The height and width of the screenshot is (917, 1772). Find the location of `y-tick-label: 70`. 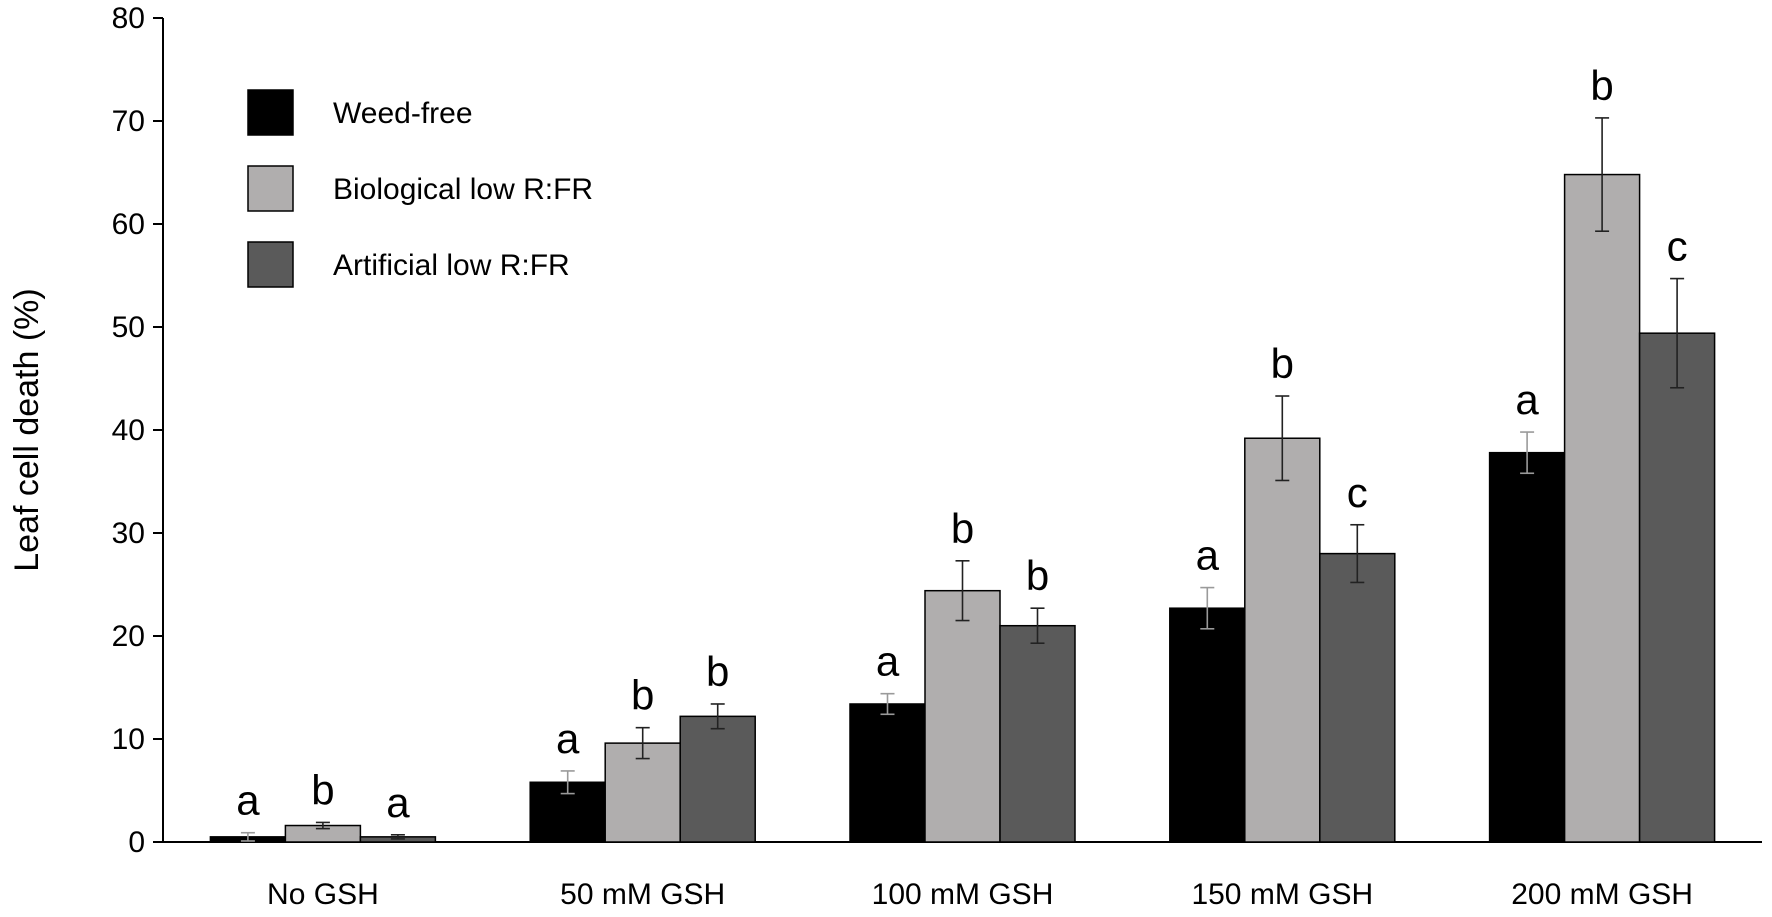

y-tick-label: 70 is located at coordinates (128, 121).